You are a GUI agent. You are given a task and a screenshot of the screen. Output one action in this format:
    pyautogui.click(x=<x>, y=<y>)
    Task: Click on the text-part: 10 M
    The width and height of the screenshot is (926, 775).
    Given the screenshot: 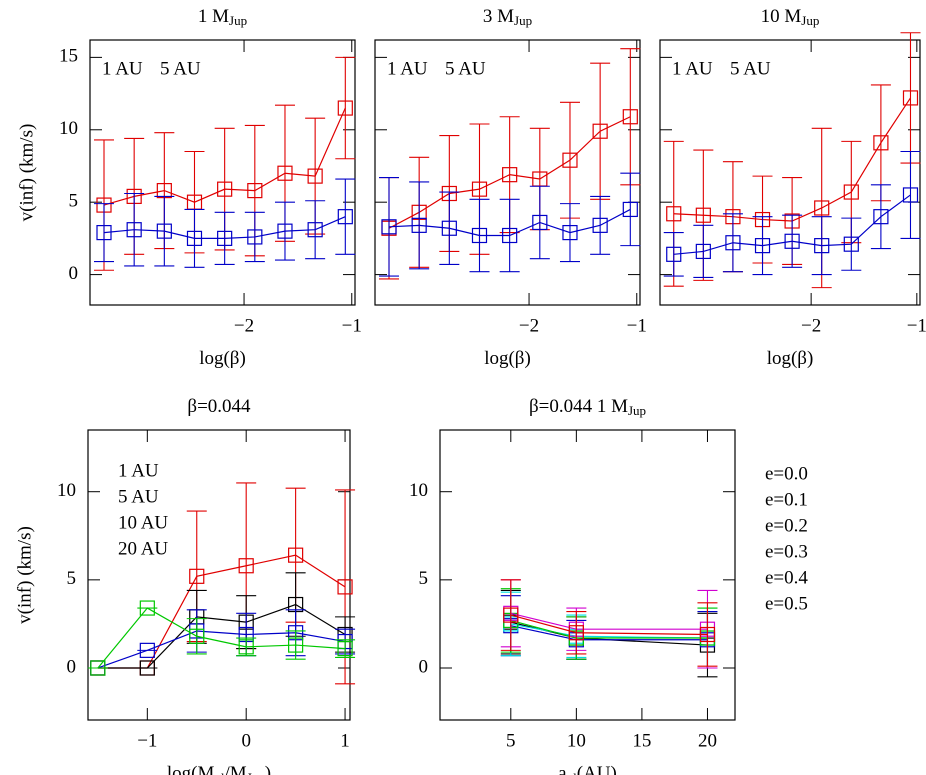 What is the action you would take?
    pyautogui.click(x=781, y=16)
    